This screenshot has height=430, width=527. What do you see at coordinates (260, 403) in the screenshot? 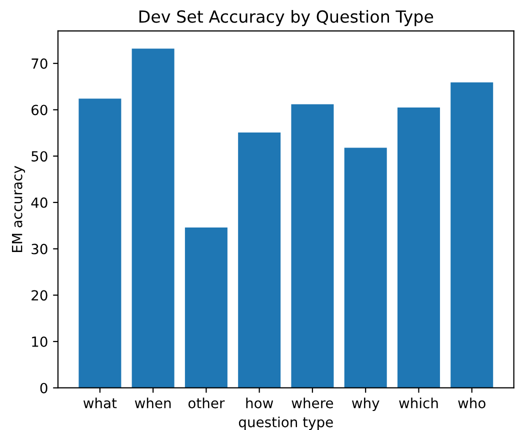
I see `x-tick-label: how` at bounding box center [260, 403].